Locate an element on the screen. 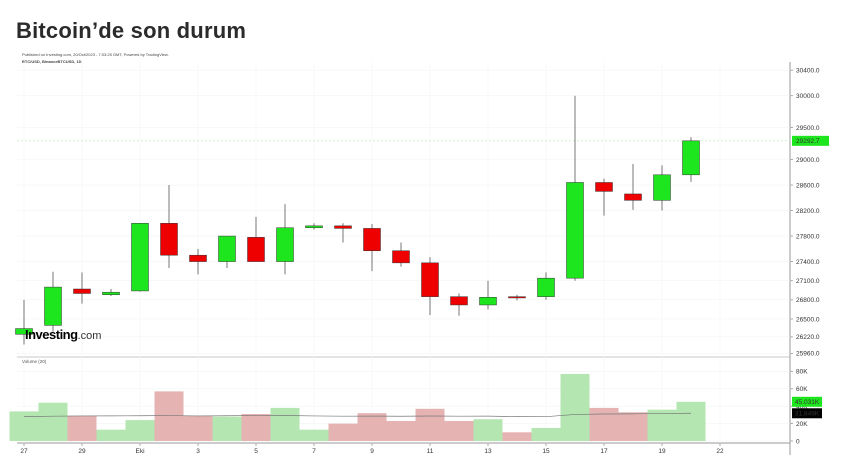 The height and width of the screenshot is (463, 844). time-tick-label: 27 is located at coordinates (24, 451).